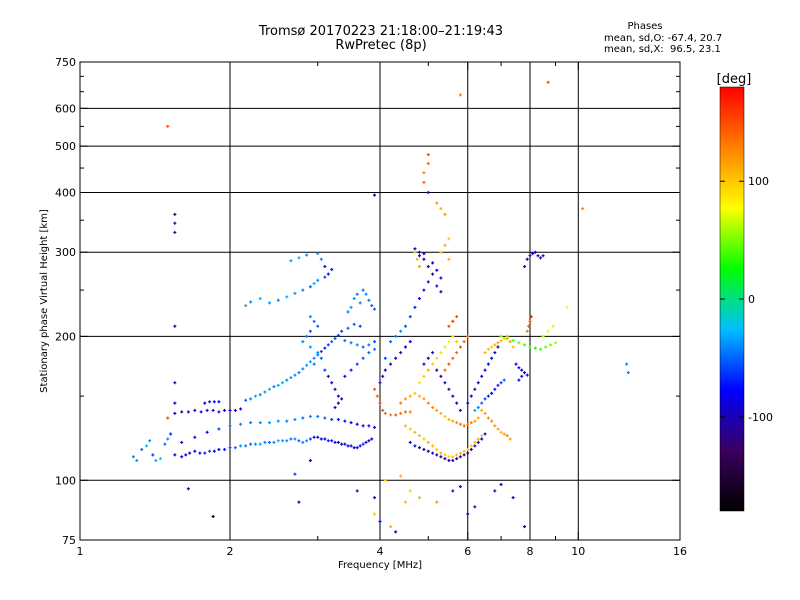 This screenshot has width=800, height=600. I want to click on y-tick-label: 200, so click(65, 336).